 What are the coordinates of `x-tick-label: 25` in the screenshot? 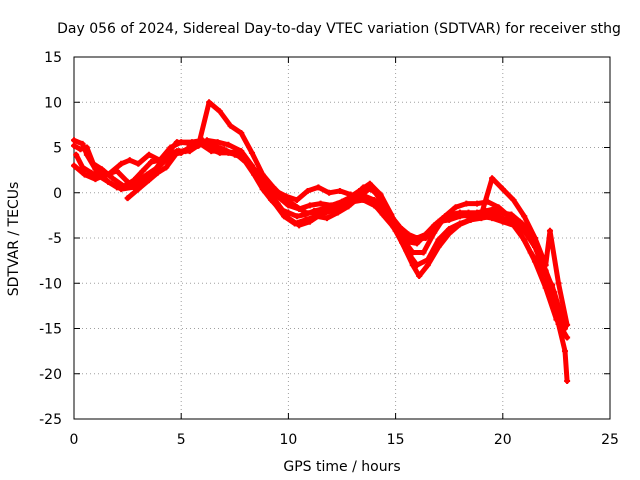 It's located at (610, 440).